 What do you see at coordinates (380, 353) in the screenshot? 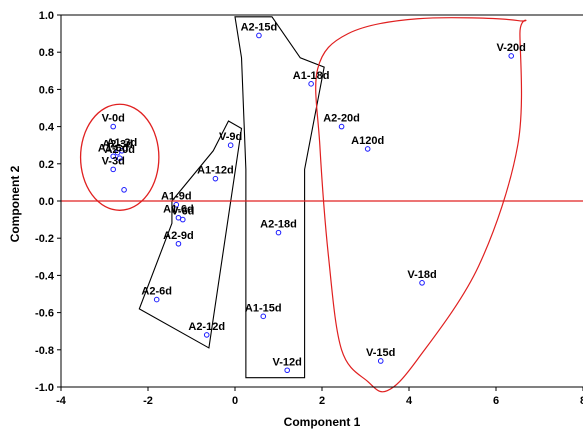
I see `point-label: V-15d` at bounding box center [380, 353].